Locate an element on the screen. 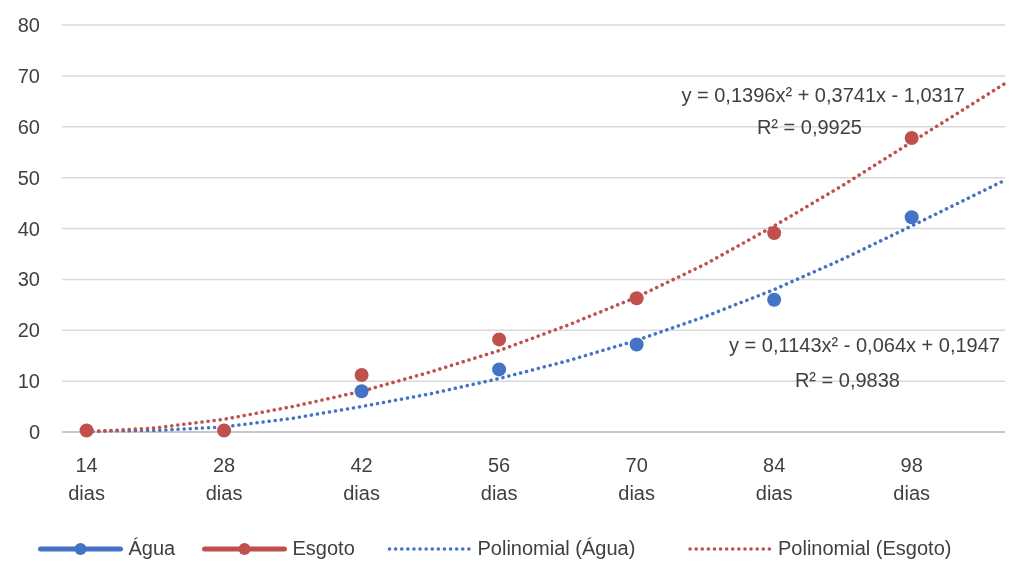  y-tick-label: 50 is located at coordinates (28, 177).